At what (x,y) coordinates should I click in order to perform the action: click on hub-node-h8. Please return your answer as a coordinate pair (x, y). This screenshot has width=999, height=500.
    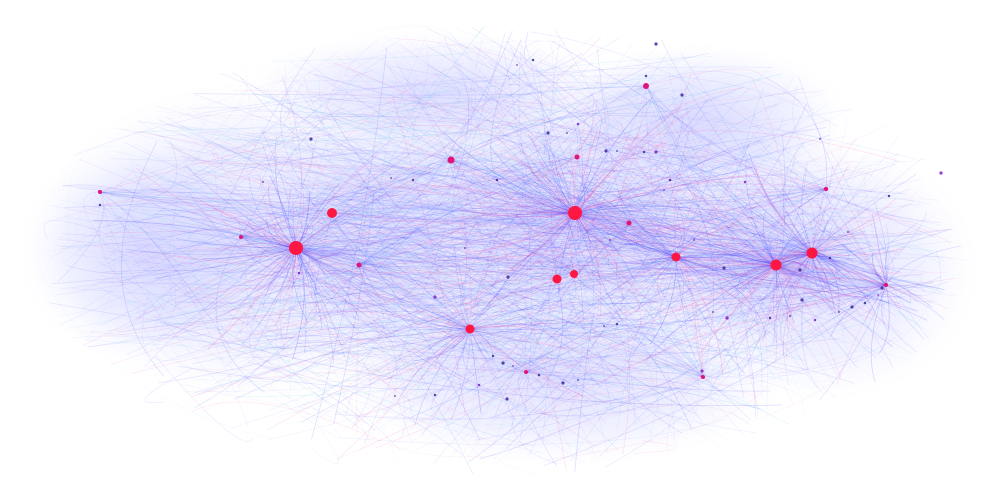
    Looking at the image, I should click on (574, 274).